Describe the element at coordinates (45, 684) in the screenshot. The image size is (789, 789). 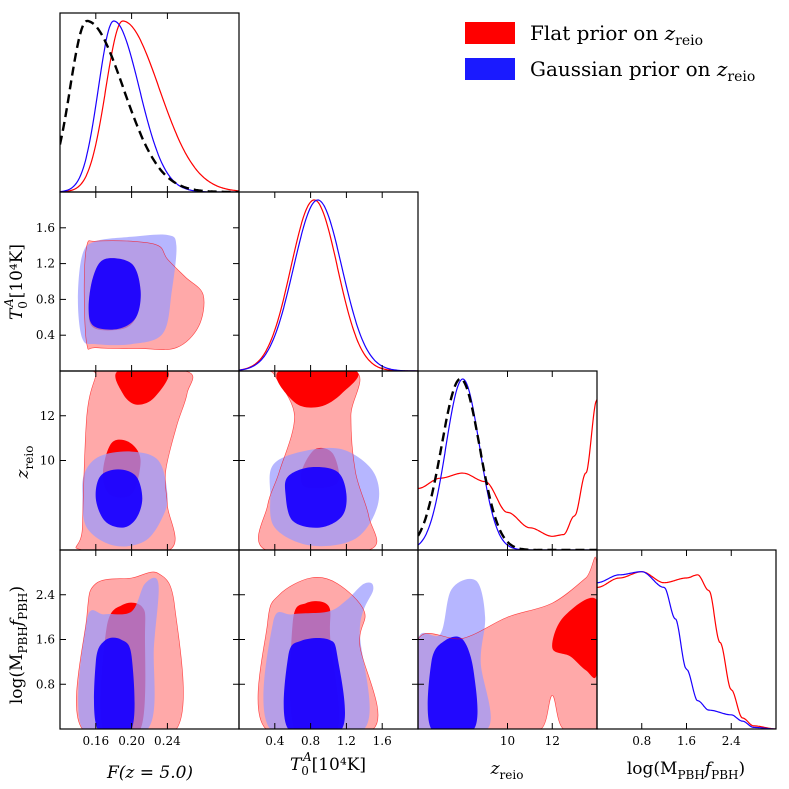
I see `ytick-label-logMf-0: 0.8` at that location.